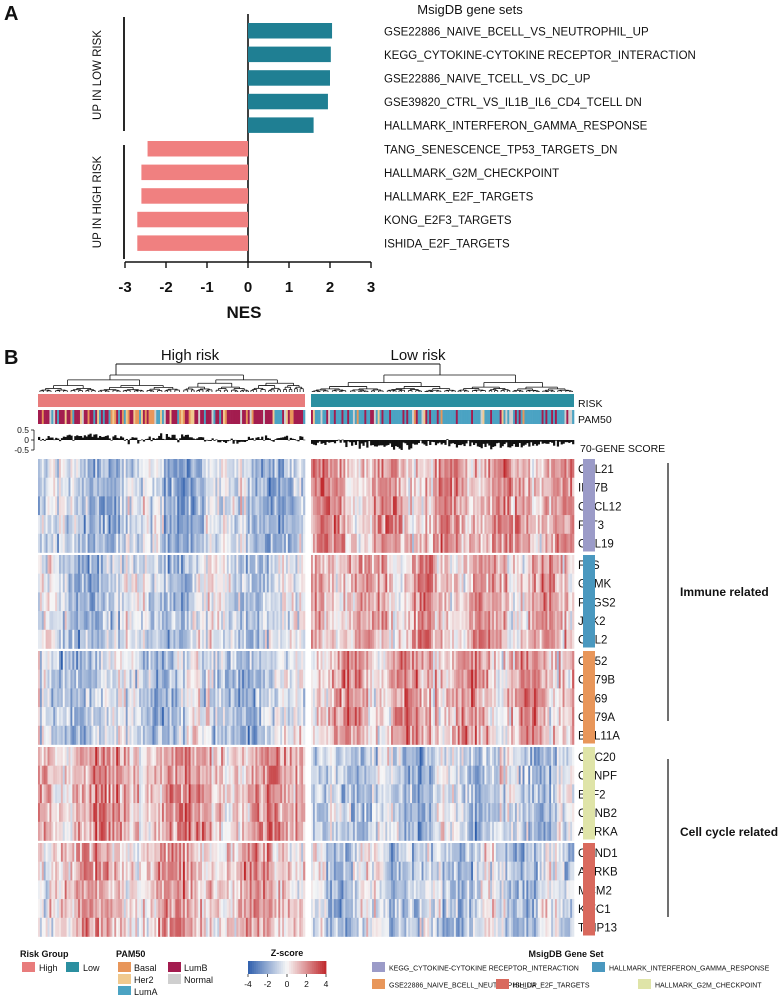 This screenshot has height=995, width=782. Describe the element at coordinates (23, 430) in the screenshot. I see `score-tick-label: 0.5` at that location.